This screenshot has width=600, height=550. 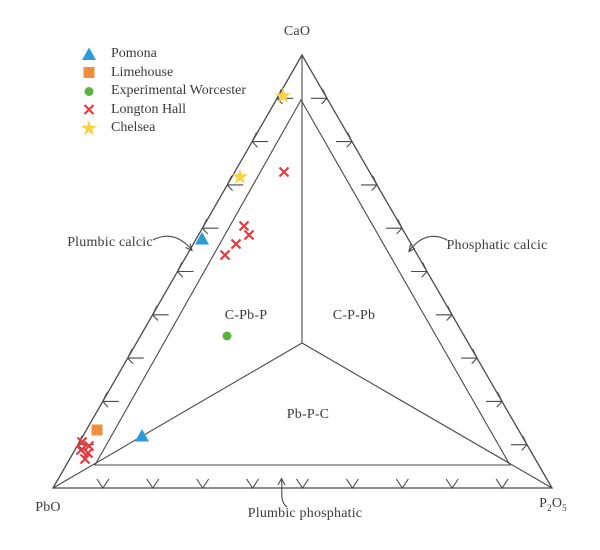 What do you see at coordinates (133, 128) in the screenshot?
I see `legend-item-label: Chelsea` at bounding box center [133, 128].